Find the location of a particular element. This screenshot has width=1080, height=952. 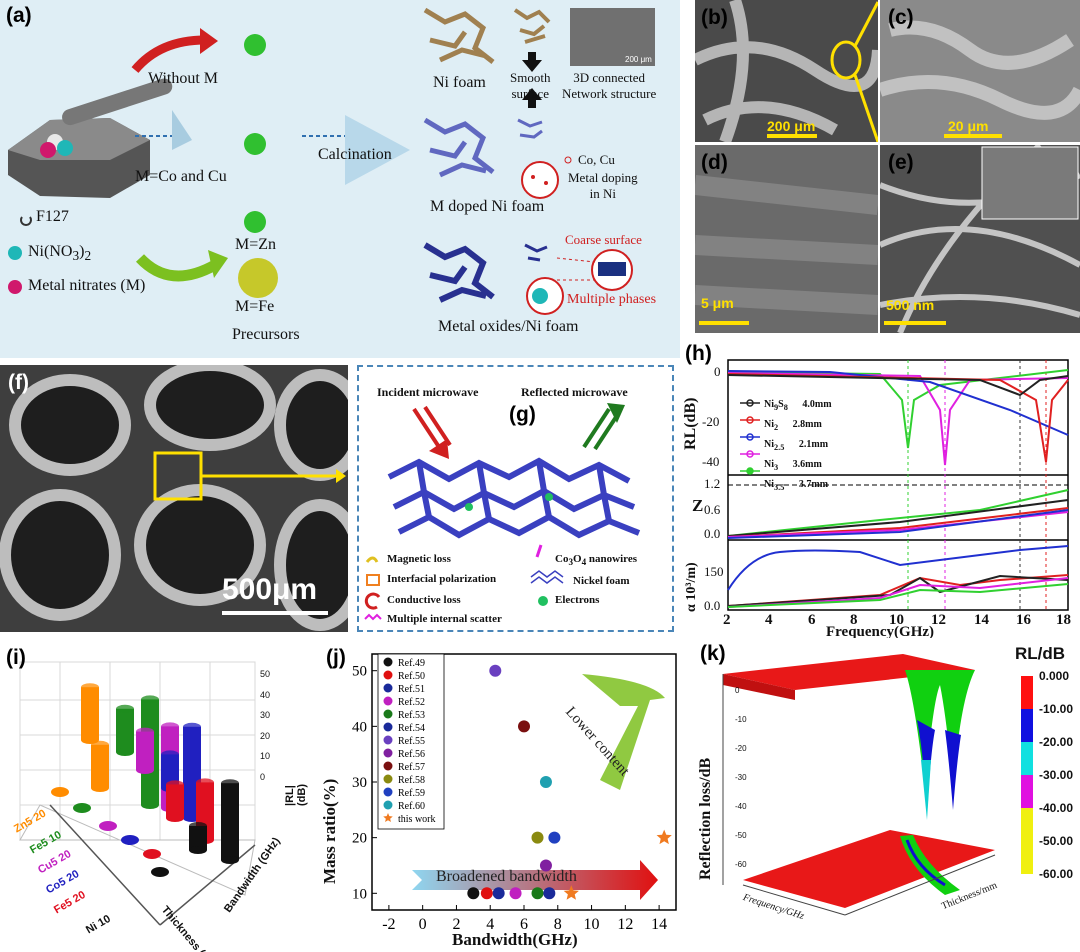

panel-f: (f) 500μm is located at coordinates (174, 498).